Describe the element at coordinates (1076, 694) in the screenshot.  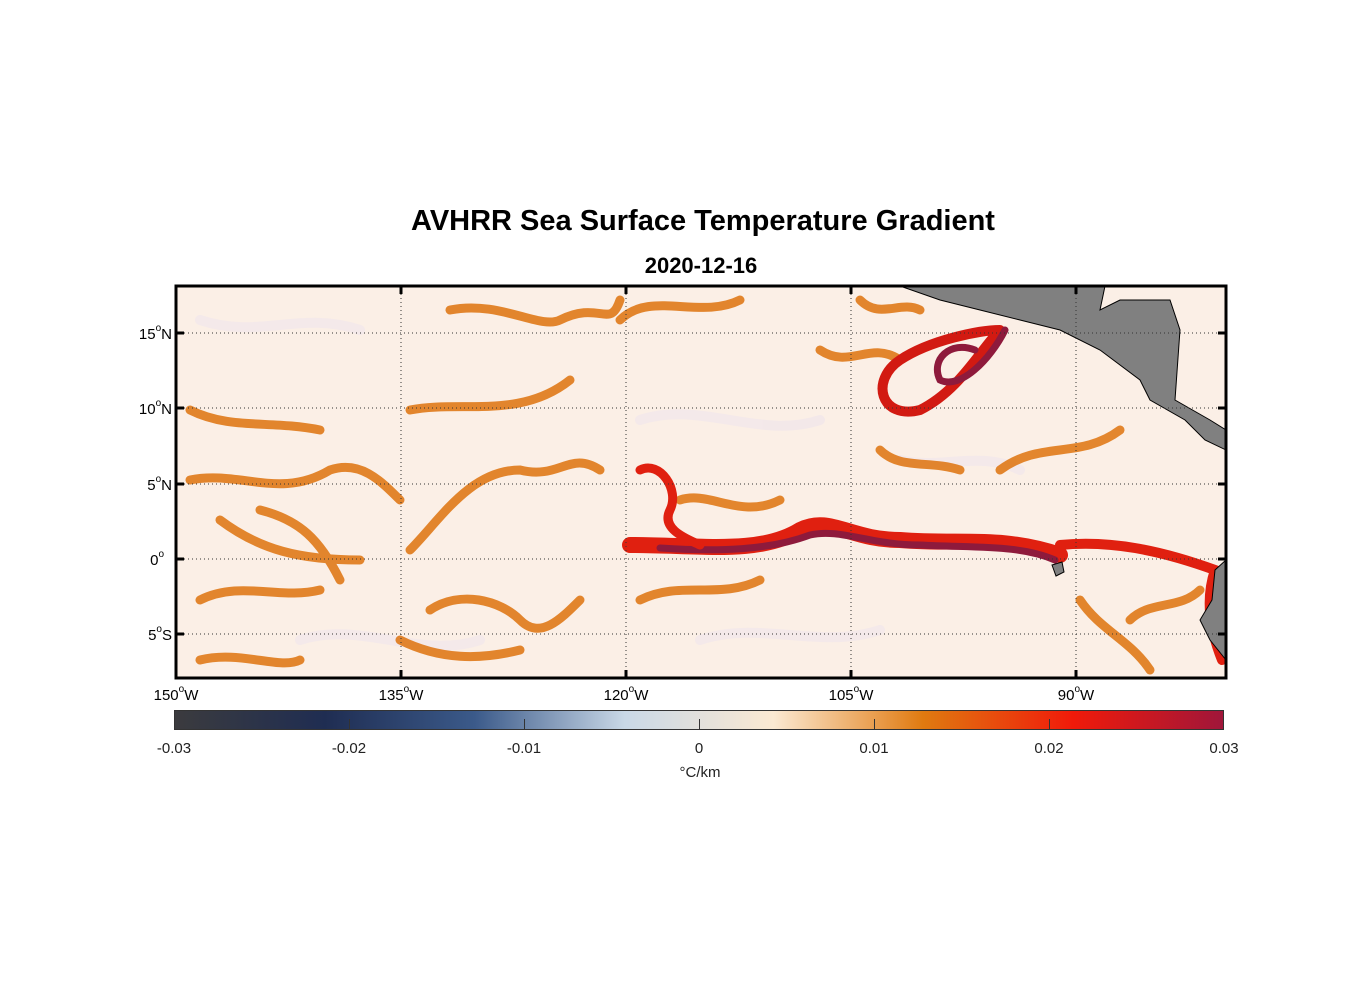
I see `lon-label: 90oW` at that location.